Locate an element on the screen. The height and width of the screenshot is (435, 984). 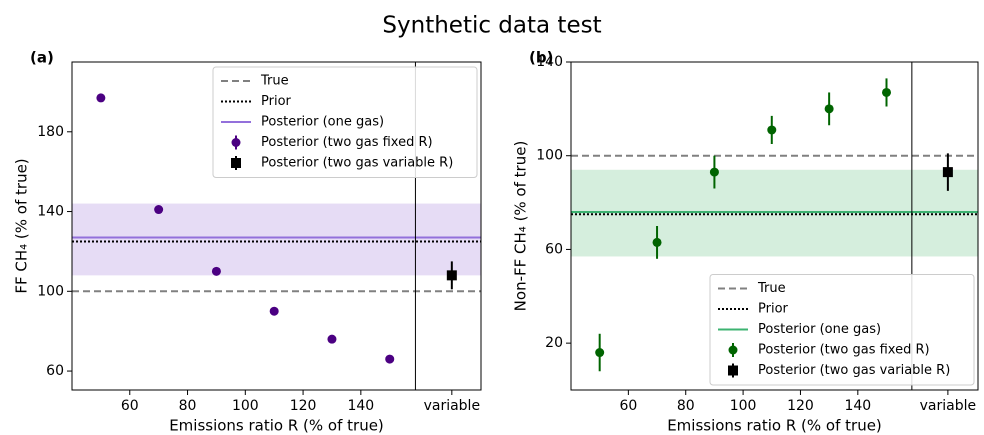
panel-label: (a) is located at coordinates (42, 58).